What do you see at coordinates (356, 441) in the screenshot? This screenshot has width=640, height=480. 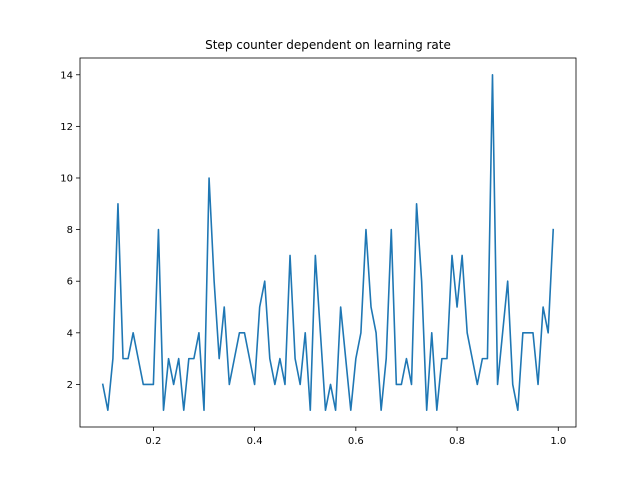 I see `x-tick-label: 0.6` at bounding box center [356, 441].